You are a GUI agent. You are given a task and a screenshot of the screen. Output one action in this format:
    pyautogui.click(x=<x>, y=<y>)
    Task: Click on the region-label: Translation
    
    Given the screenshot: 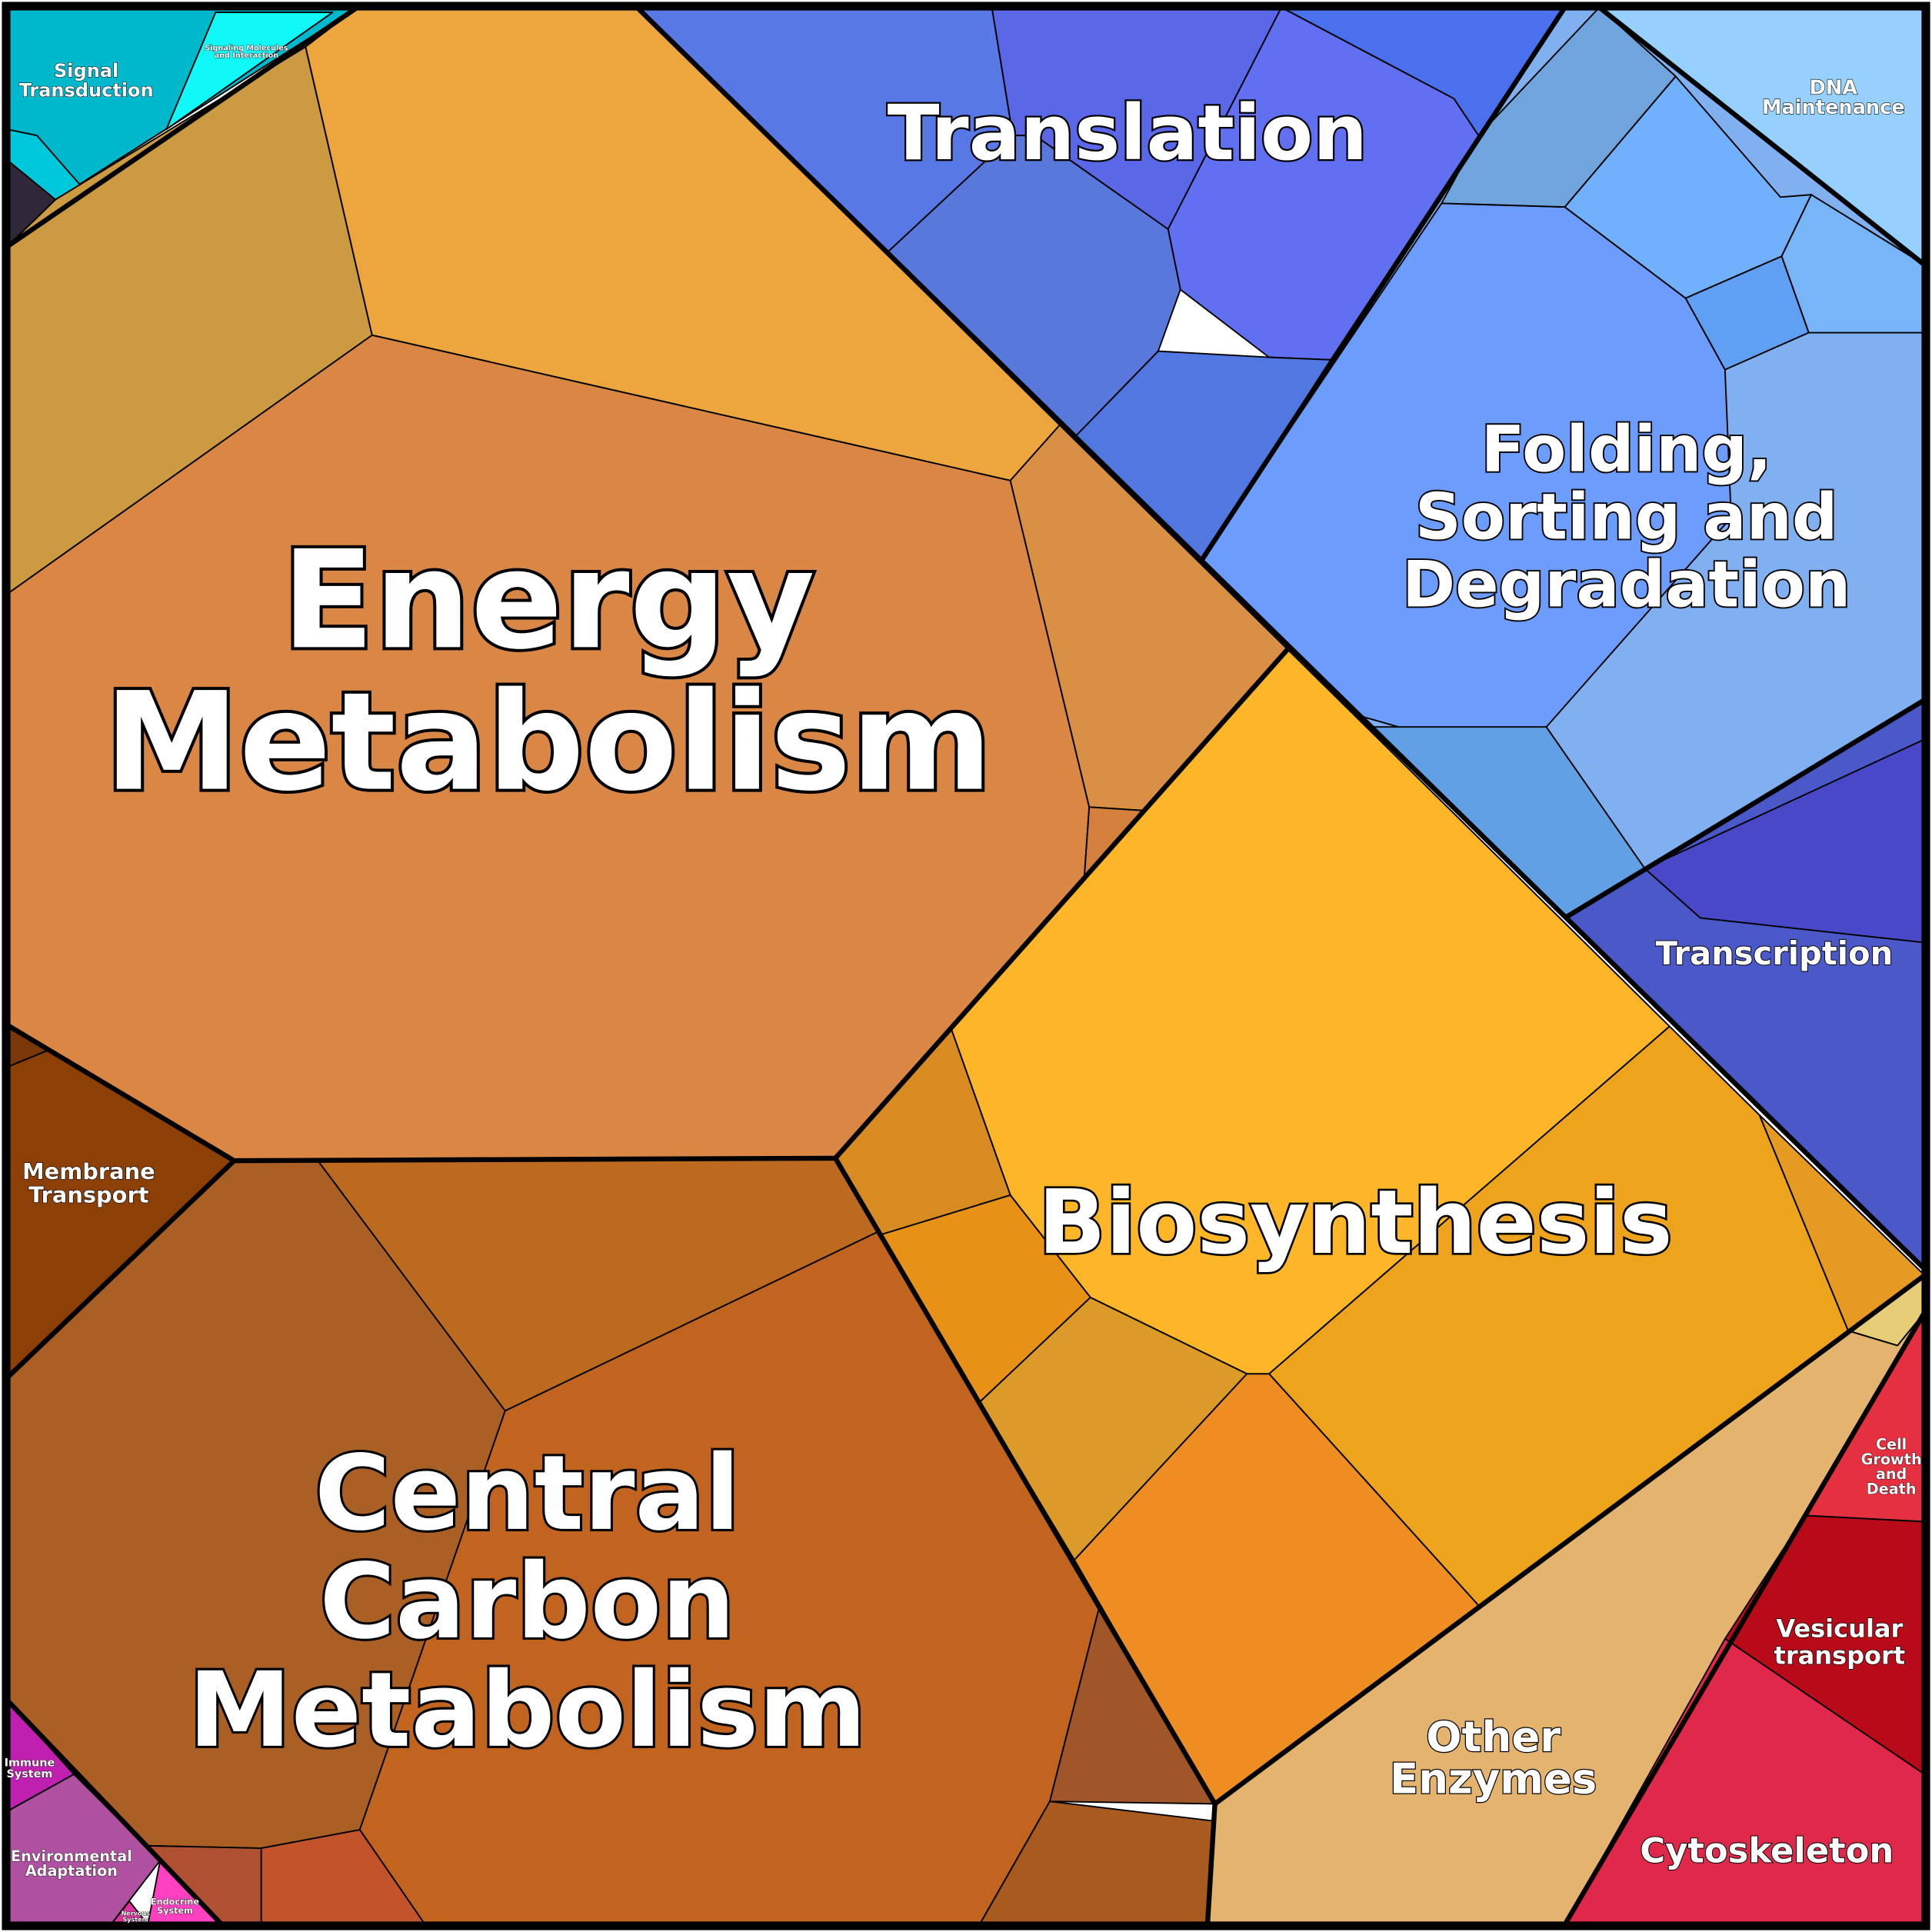 What is the action you would take?
    pyautogui.click(x=1127, y=133)
    